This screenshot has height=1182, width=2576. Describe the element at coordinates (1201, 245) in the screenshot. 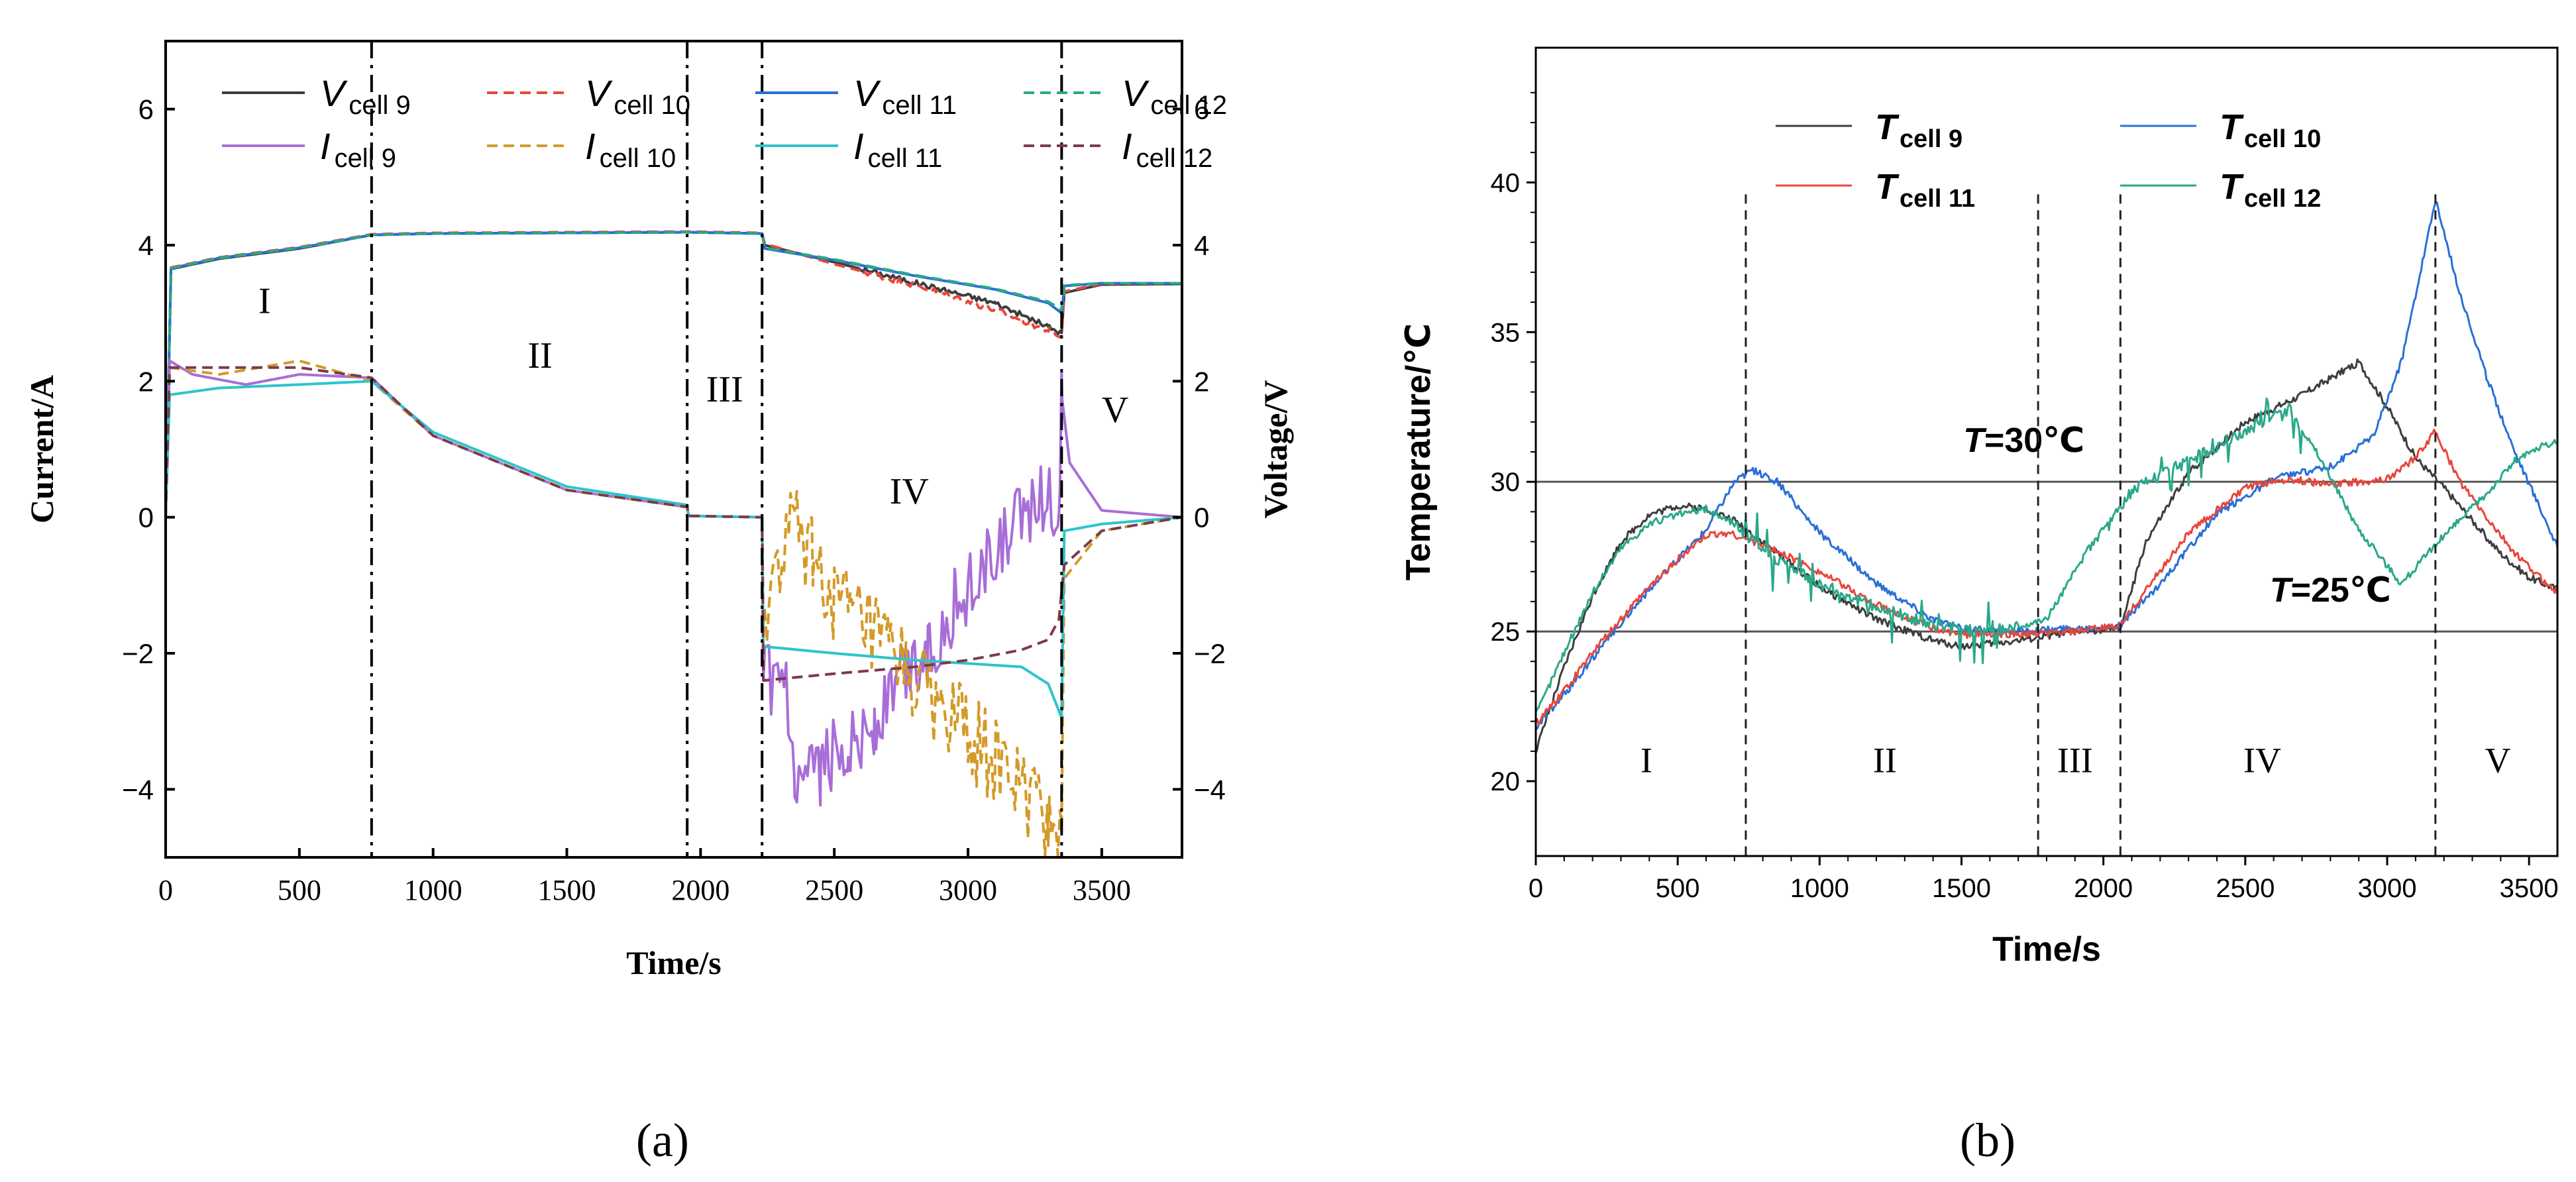

I see `panel-a-right-y-tick-label: 4` at that location.